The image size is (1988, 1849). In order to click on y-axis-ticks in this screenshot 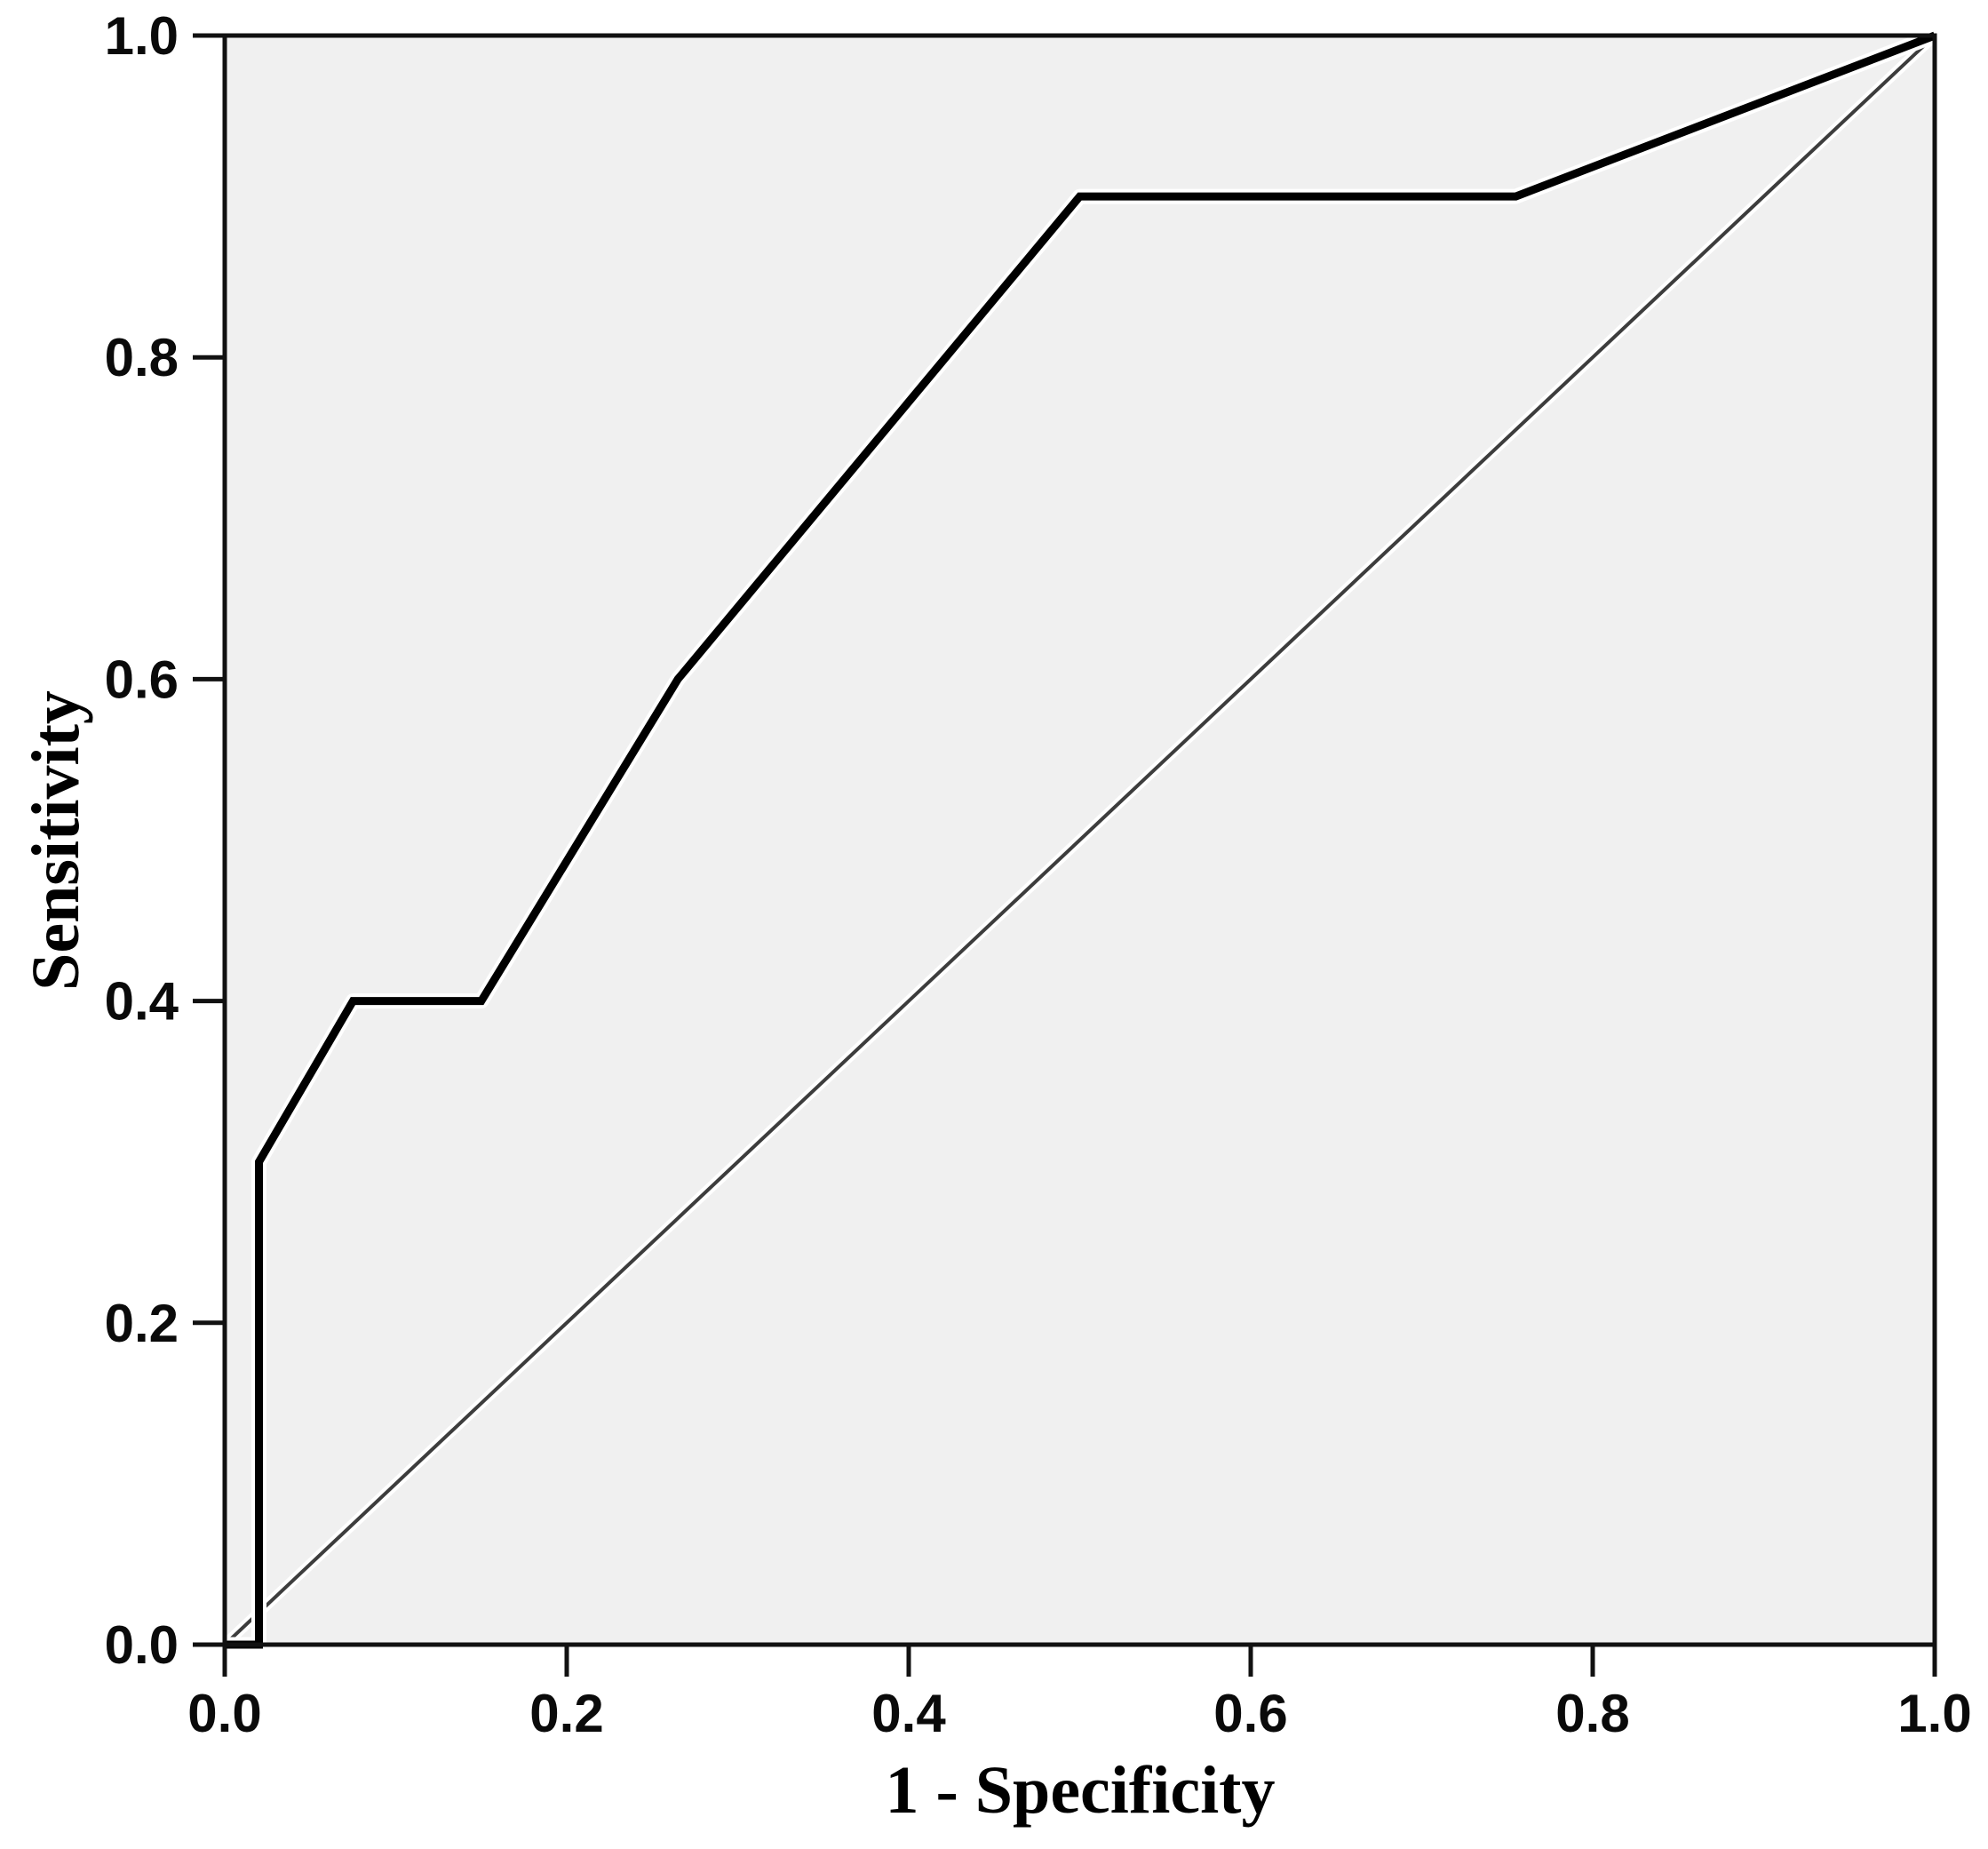, I will do `click(209, 840)`.